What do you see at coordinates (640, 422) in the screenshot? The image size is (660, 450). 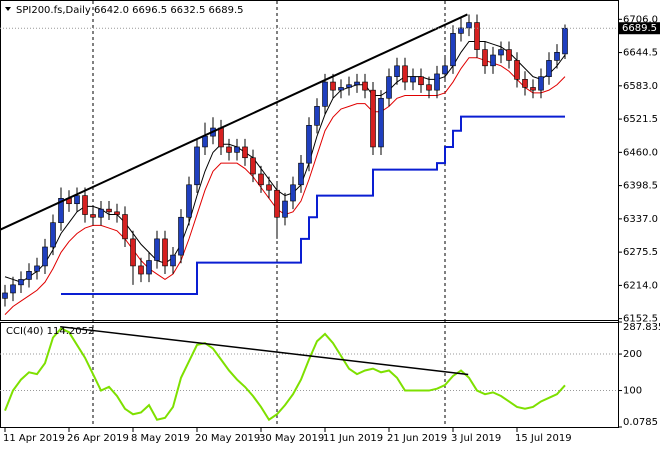 I see `y-tick-label: 0.0785` at bounding box center [640, 422].